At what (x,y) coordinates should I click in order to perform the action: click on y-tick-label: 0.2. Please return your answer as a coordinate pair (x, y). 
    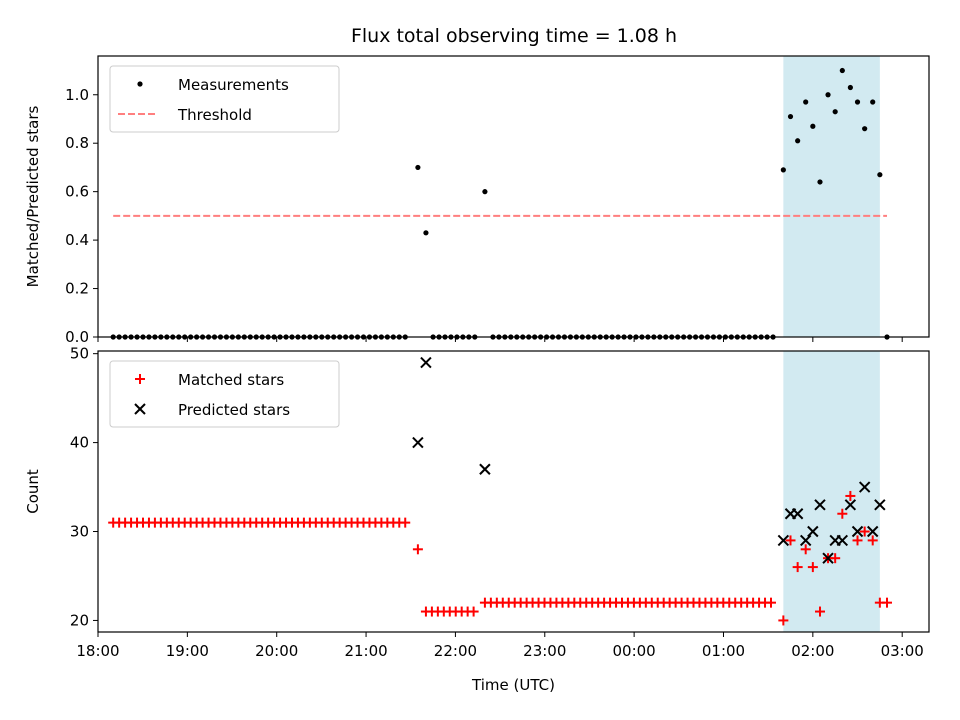
    Looking at the image, I should click on (77, 289).